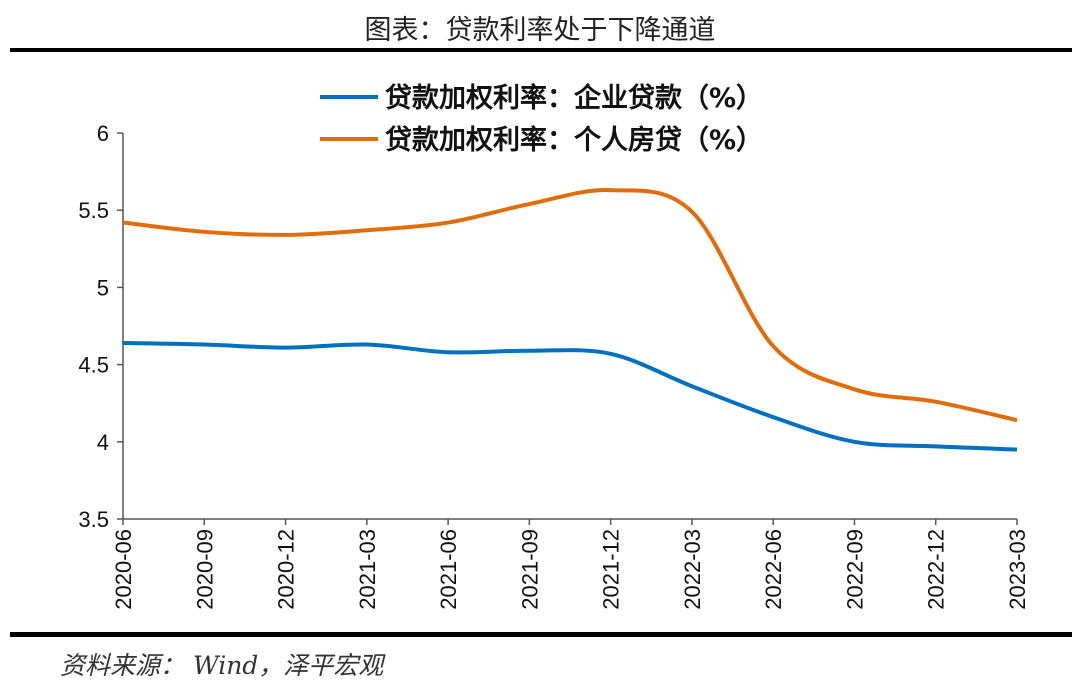  I want to click on y-tick-label: 5, so click(103, 287).